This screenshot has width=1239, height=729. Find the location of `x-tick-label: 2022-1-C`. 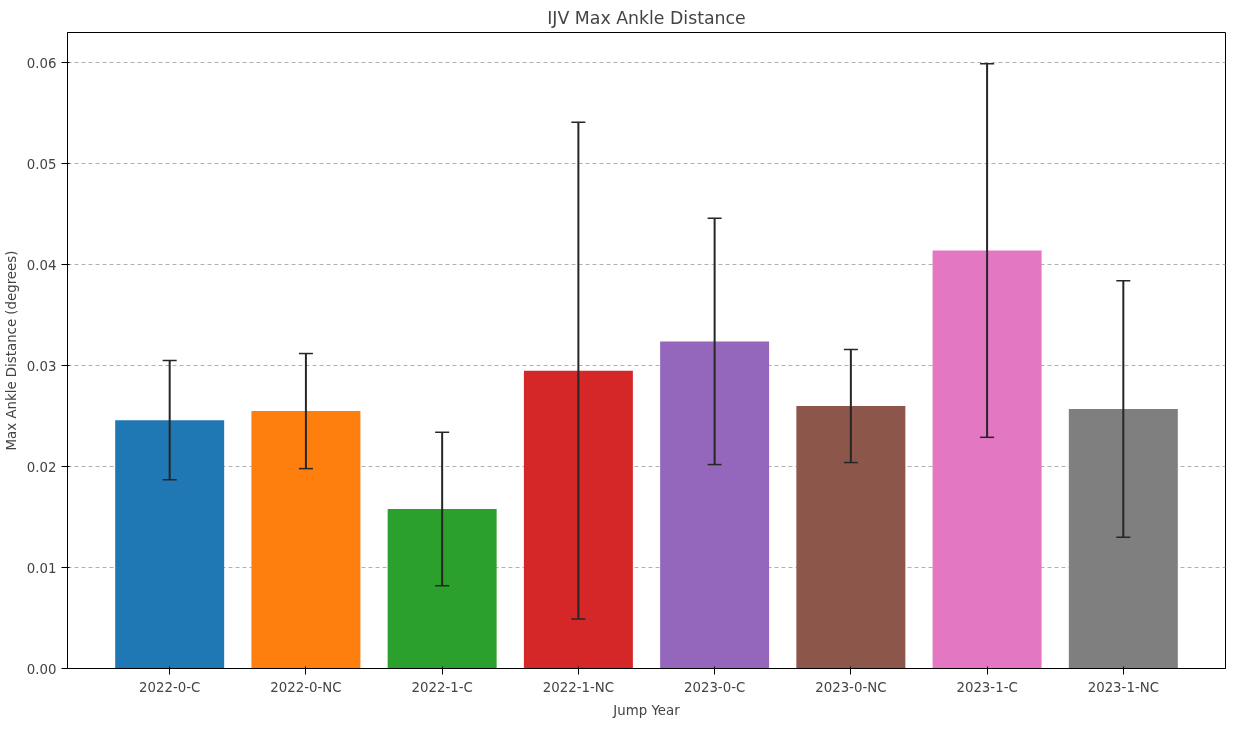

x-tick-label: 2022-1-C is located at coordinates (442, 687).